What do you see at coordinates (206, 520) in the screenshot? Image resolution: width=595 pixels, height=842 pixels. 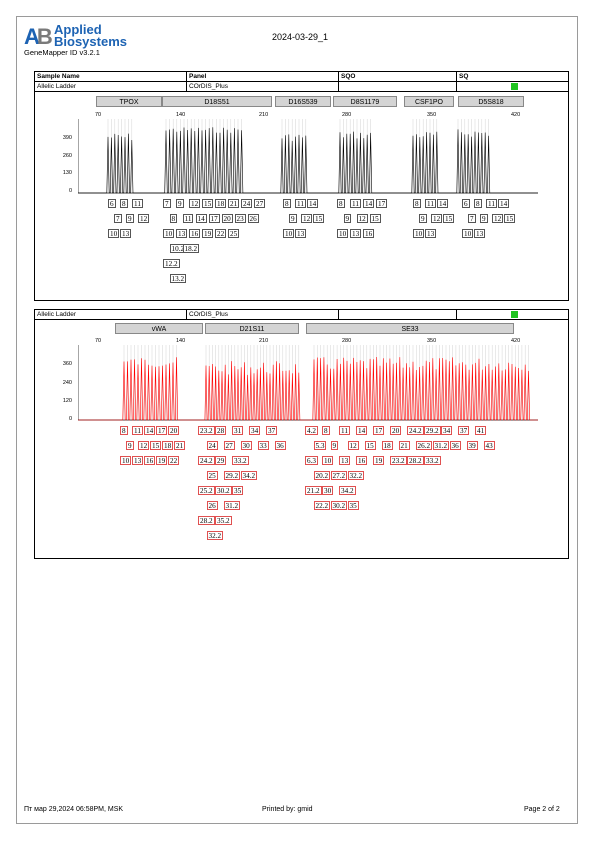 I see `allele-label: 28.2` at bounding box center [206, 520].